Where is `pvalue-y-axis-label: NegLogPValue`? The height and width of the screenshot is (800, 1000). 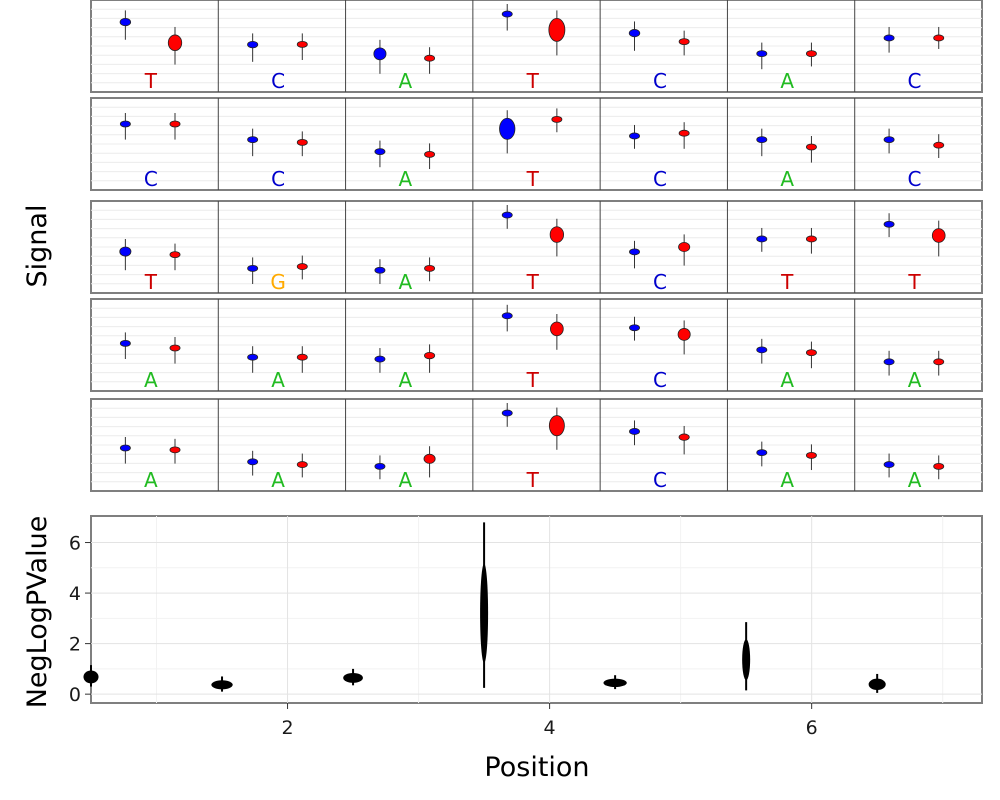 pvalue-y-axis-label: NegLogPValue is located at coordinates (37, 612).